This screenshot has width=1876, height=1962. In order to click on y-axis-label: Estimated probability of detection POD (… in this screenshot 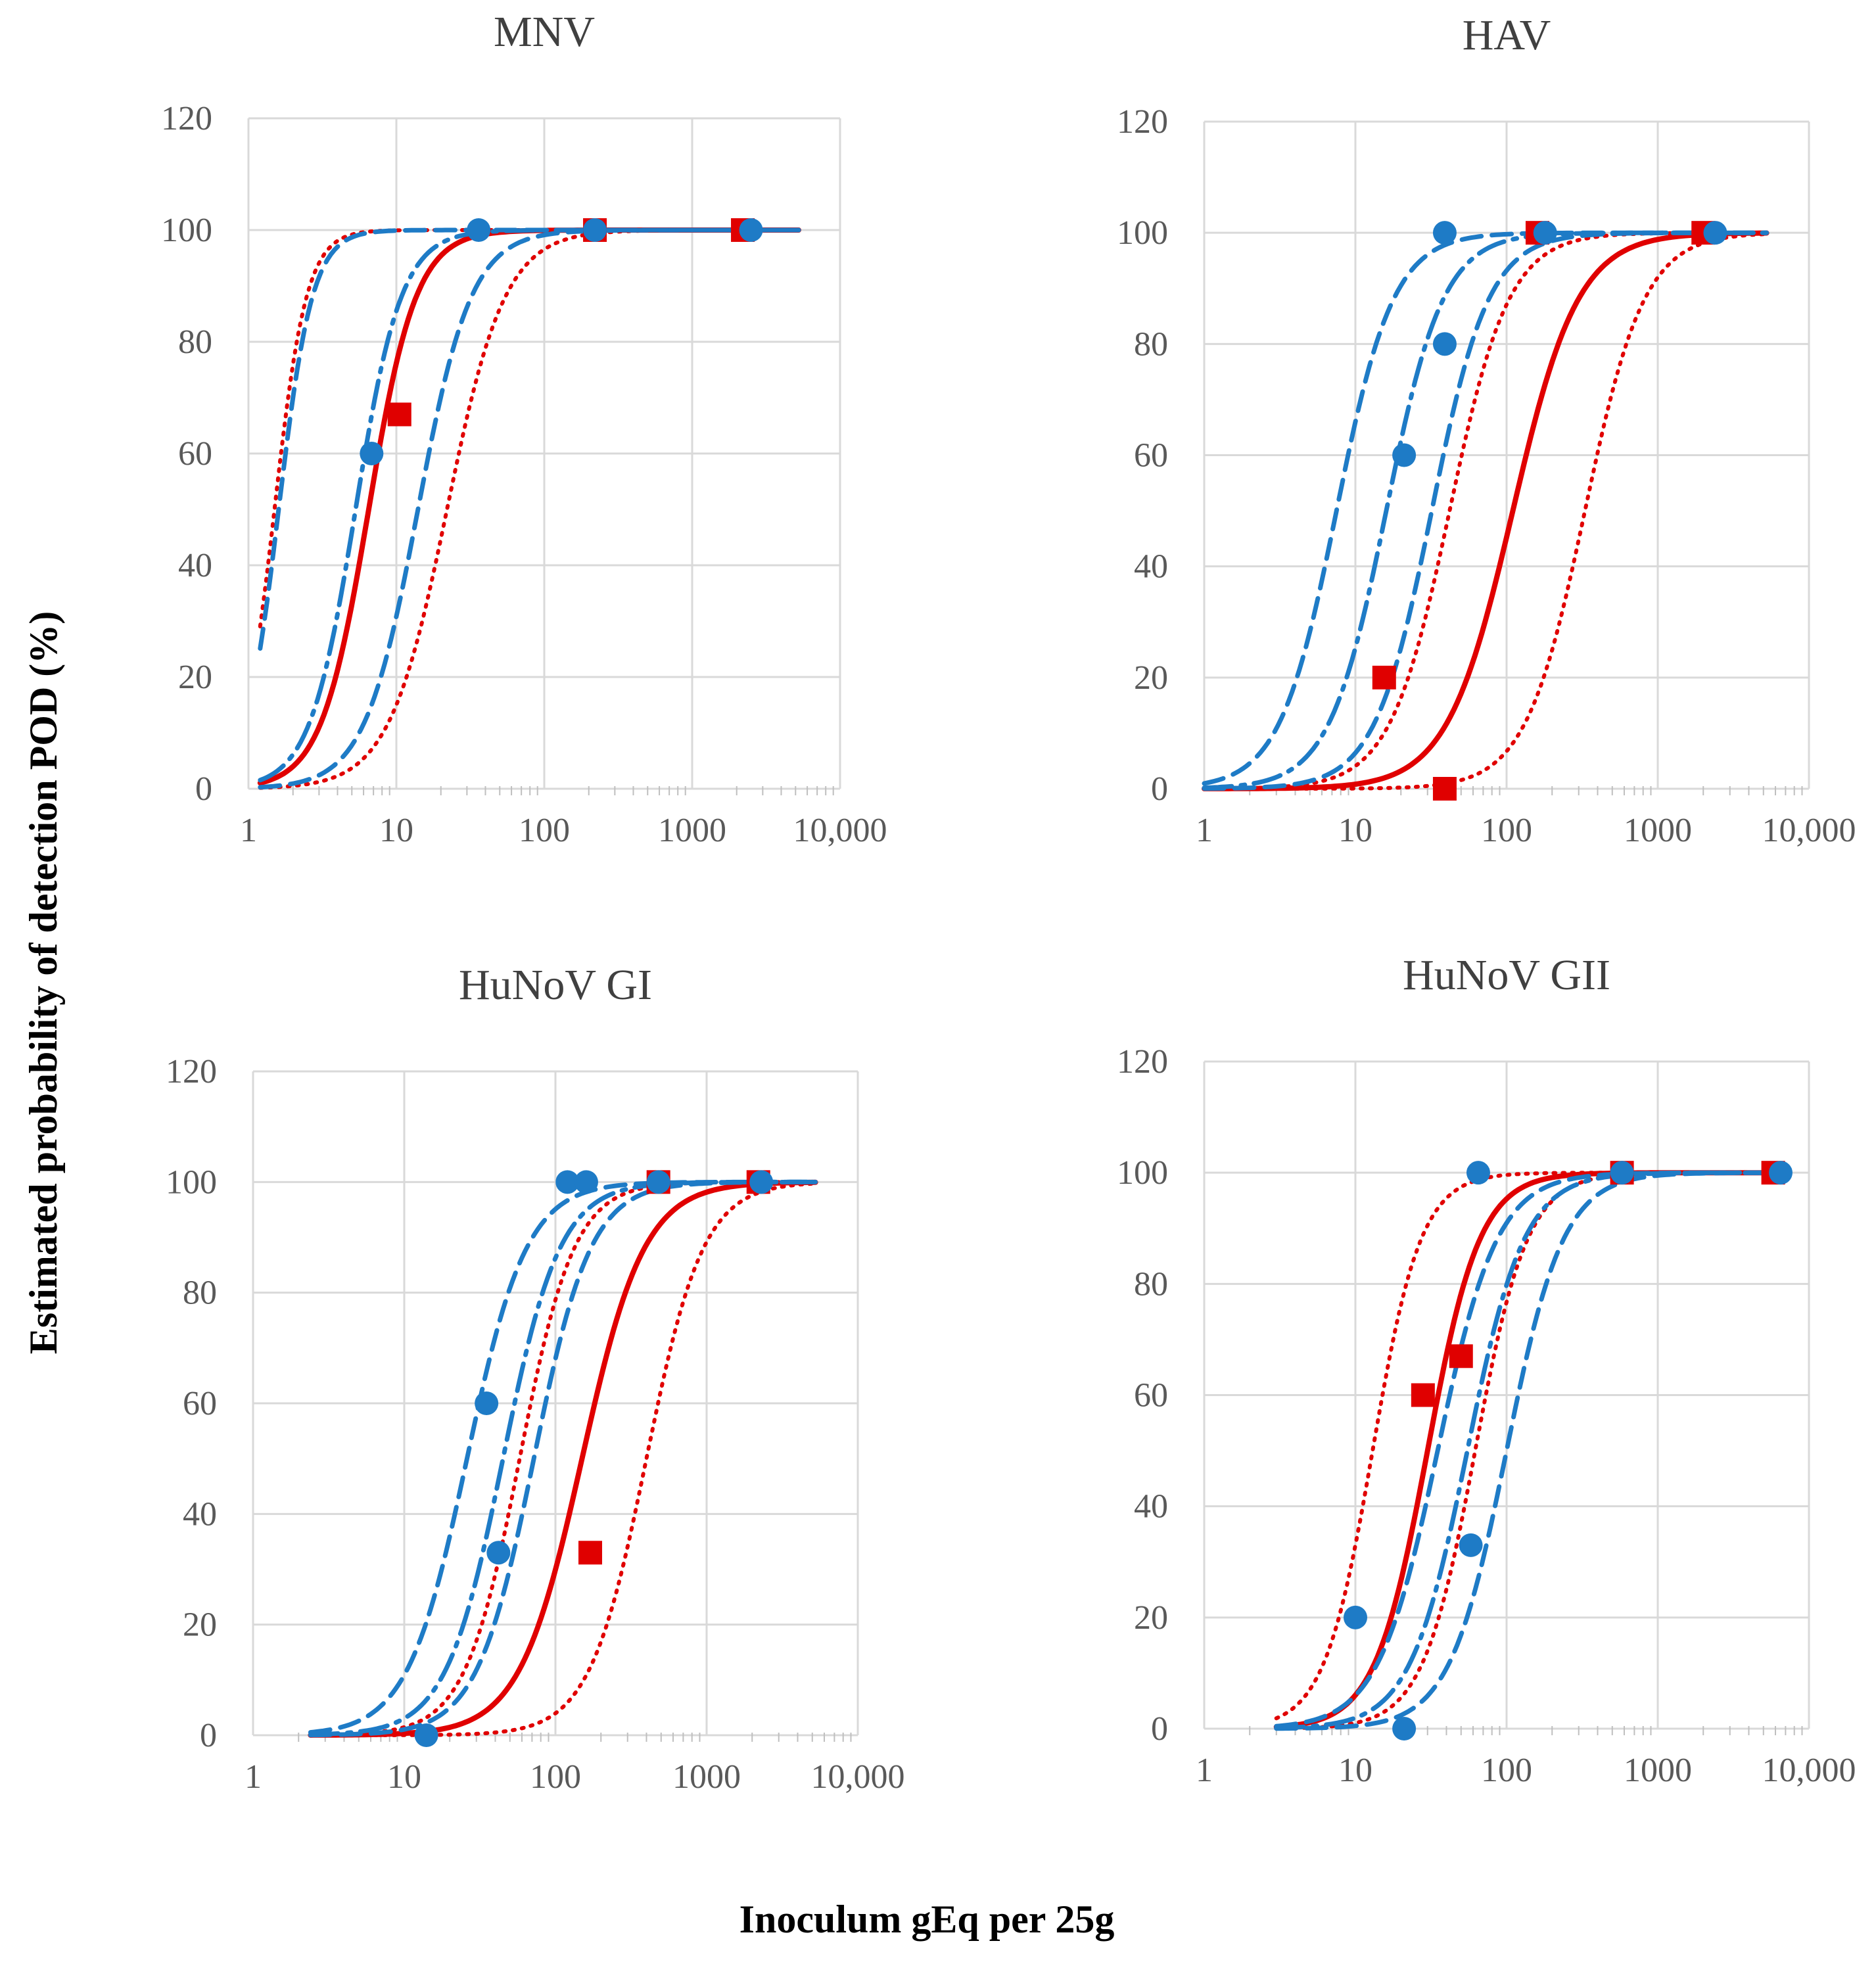, I will do `click(43, 983)`.